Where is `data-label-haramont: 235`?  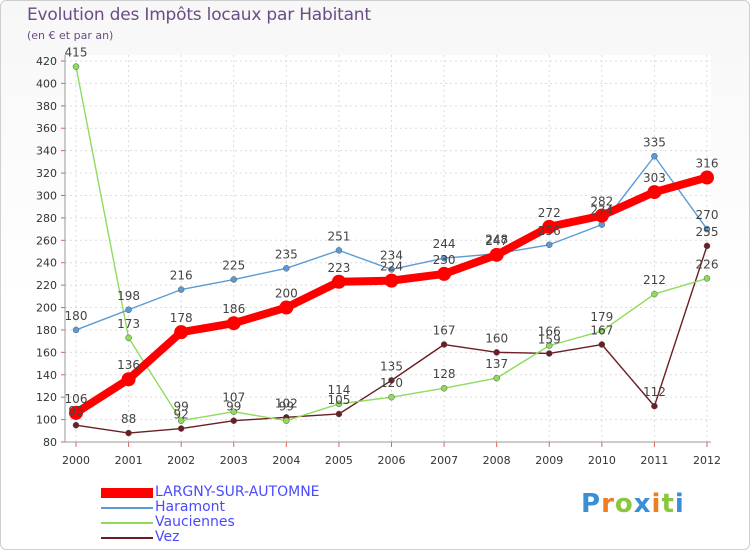 data-label-haramont: 235 is located at coordinates (286, 254).